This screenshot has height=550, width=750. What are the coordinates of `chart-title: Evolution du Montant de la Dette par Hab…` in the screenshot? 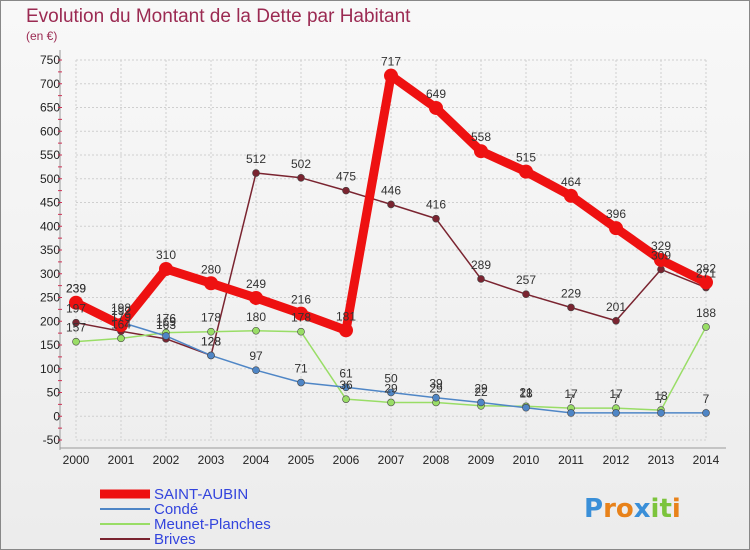 It's located at (218, 16).